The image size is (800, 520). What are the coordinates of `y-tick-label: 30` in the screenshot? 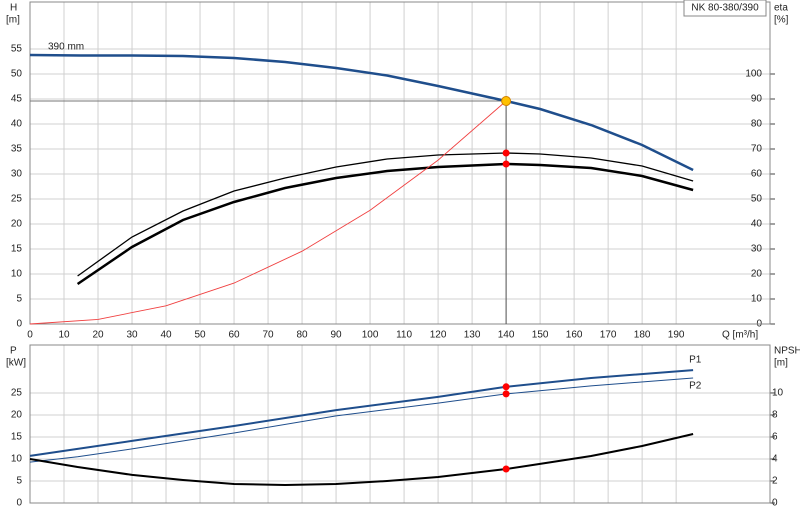 It's located at (17, 174).